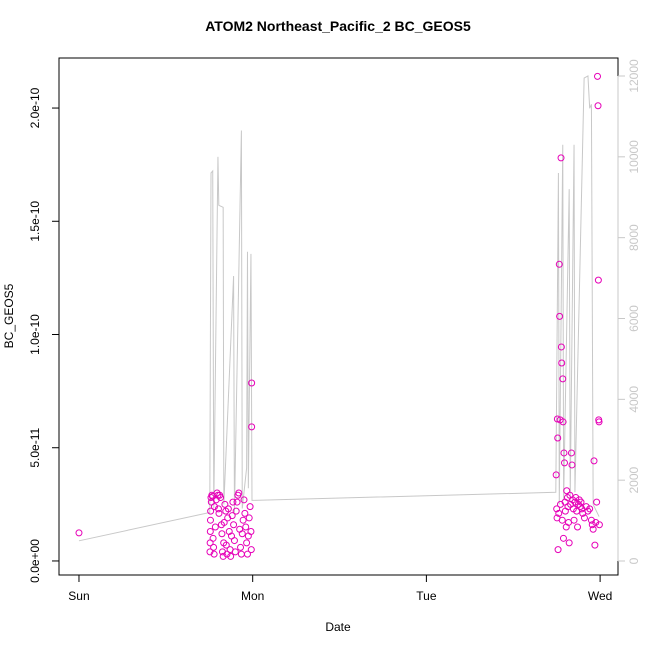 This screenshot has height=650, width=650. Describe the element at coordinates (35, 448) in the screenshot. I see `y-tick-label: 5.0e-11` at that location.